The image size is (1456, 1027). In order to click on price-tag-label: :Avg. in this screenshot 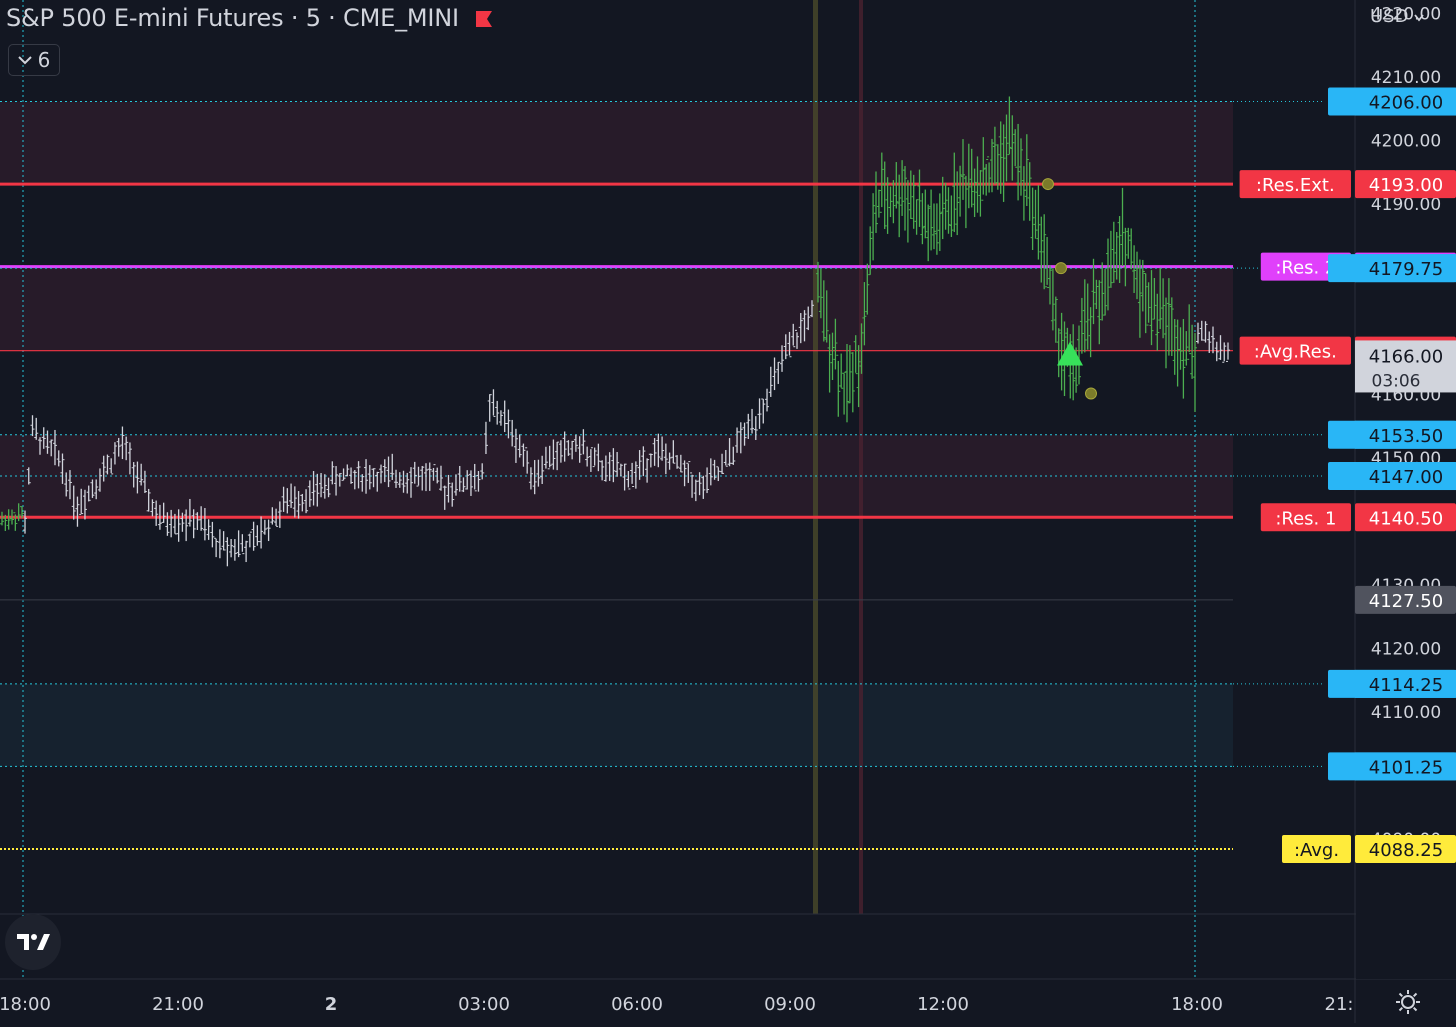, I will do `click(1316, 850)`.